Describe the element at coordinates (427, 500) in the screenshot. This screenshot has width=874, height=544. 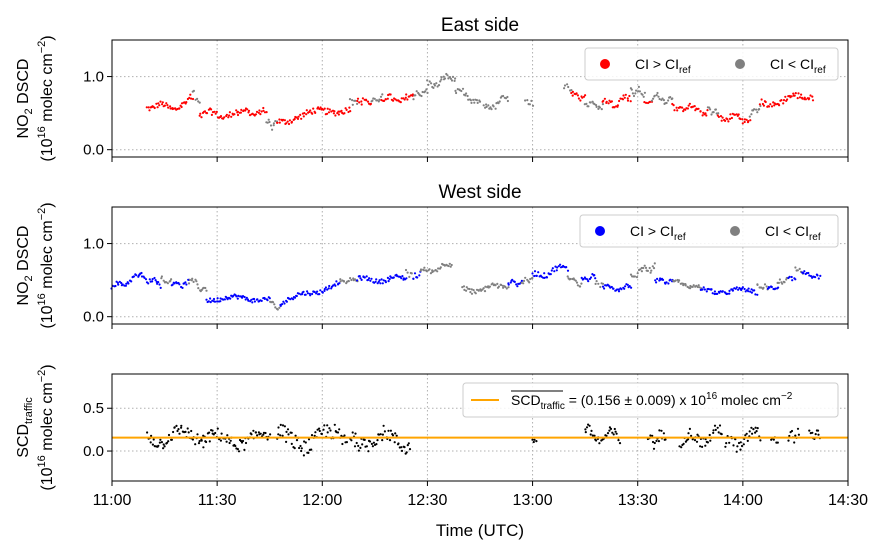
I see `x-tick-label: 12:30` at that location.